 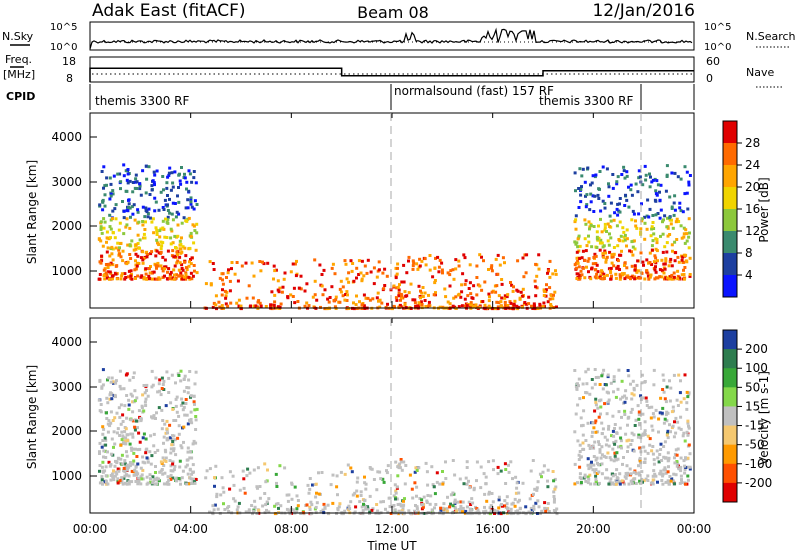 What do you see at coordinates (752, 406) in the screenshot?
I see `velocity-colorbar-tick-label: 15` at bounding box center [752, 406].